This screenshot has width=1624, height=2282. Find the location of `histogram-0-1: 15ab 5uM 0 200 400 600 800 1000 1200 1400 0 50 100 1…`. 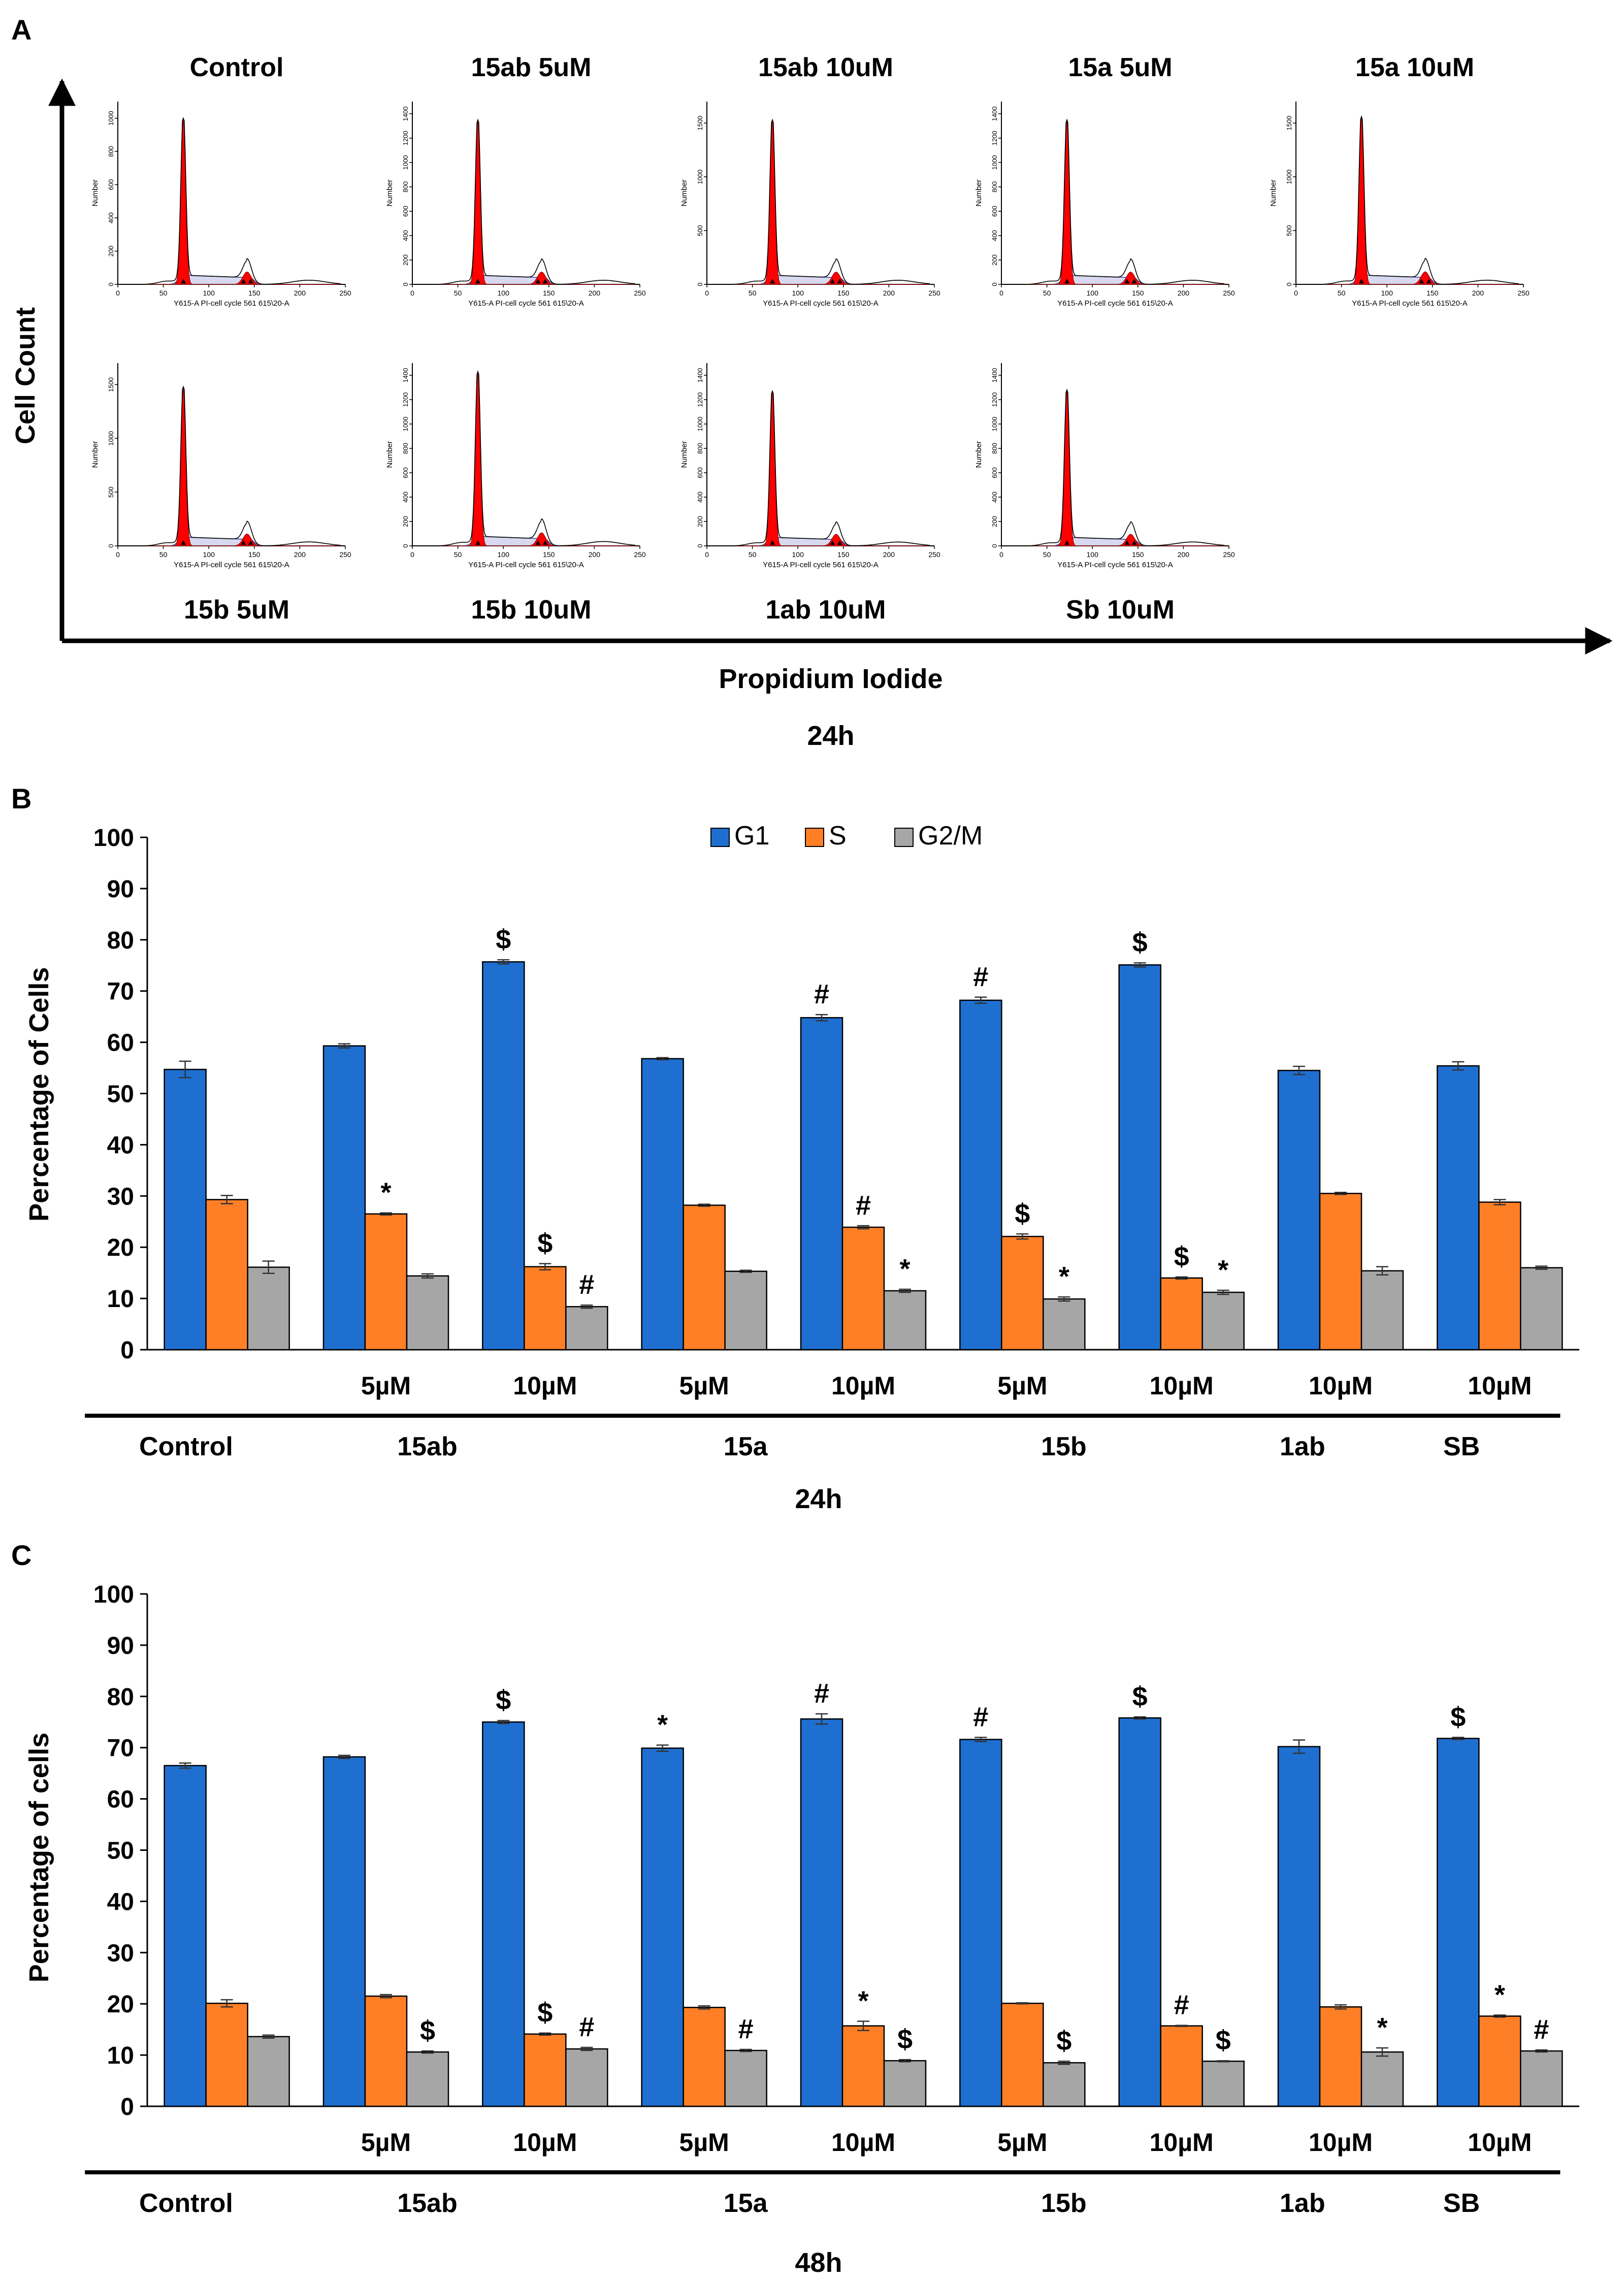

histogram-0-1: 15ab 5uM 0 200 400 600 800 1000 1200 1400 0 50 100 1… is located at coordinates (515, 180).